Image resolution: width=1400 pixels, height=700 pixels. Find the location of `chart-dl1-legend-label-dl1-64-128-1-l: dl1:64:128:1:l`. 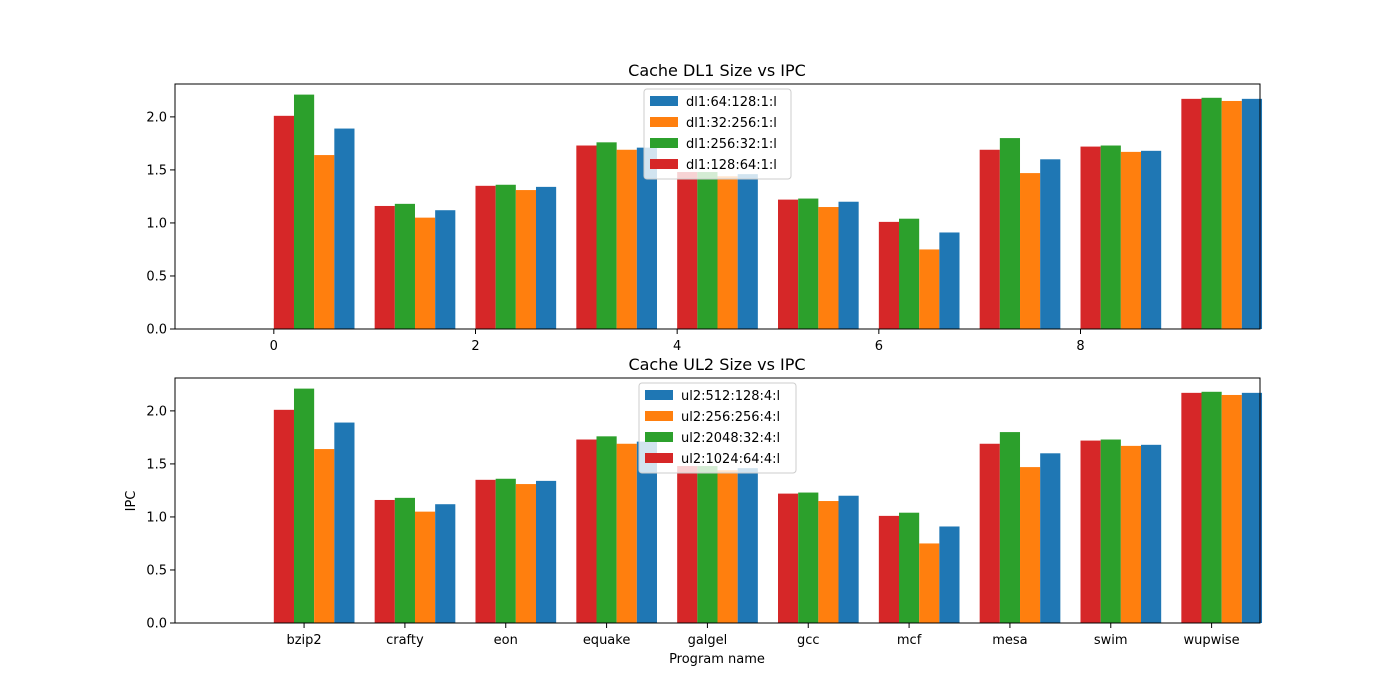

chart-dl1-legend-label-dl1-64-128-1-l: dl1:64:128:1:l is located at coordinates (731, 102).